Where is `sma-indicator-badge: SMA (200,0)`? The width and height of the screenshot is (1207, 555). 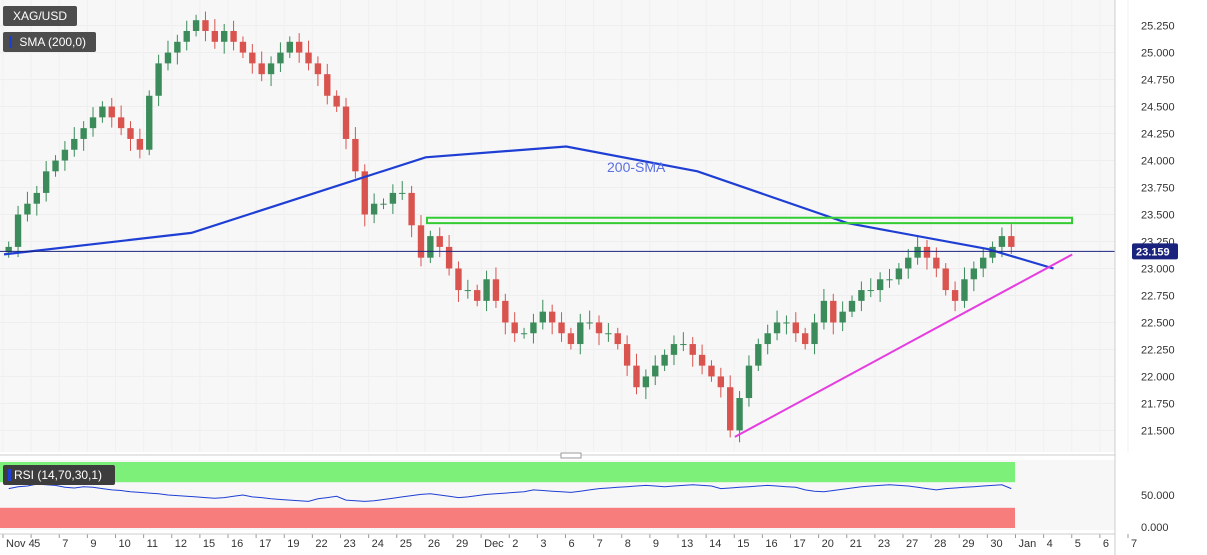 sma-indicator-badge: SMA (200,0) is located at coordinates (50, 42).